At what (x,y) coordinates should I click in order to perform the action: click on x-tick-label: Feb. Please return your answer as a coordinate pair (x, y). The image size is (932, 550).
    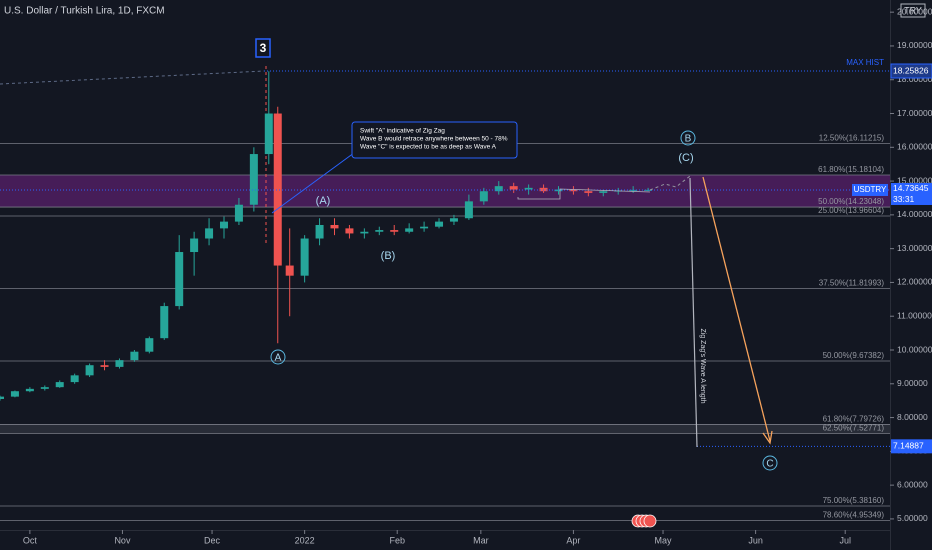
    Looking at the image, I should click on (397, 540).